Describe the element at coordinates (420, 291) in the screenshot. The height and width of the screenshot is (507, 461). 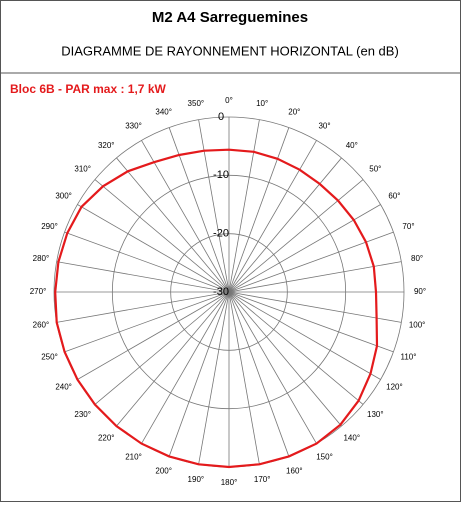
I see `angle-label: 90°` at that location.